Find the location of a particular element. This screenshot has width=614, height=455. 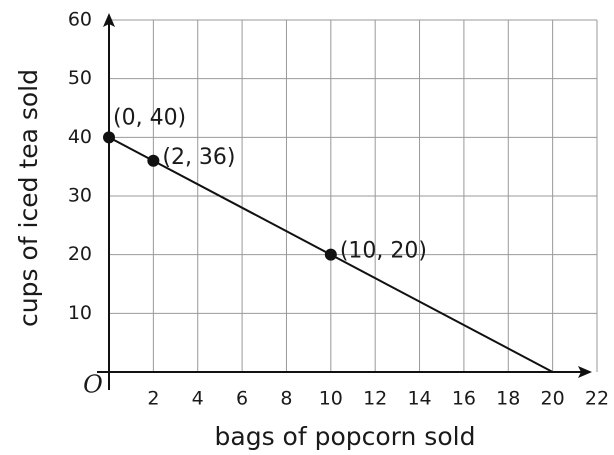

y-tick-label: 20 is located at coordinates (80, 254).